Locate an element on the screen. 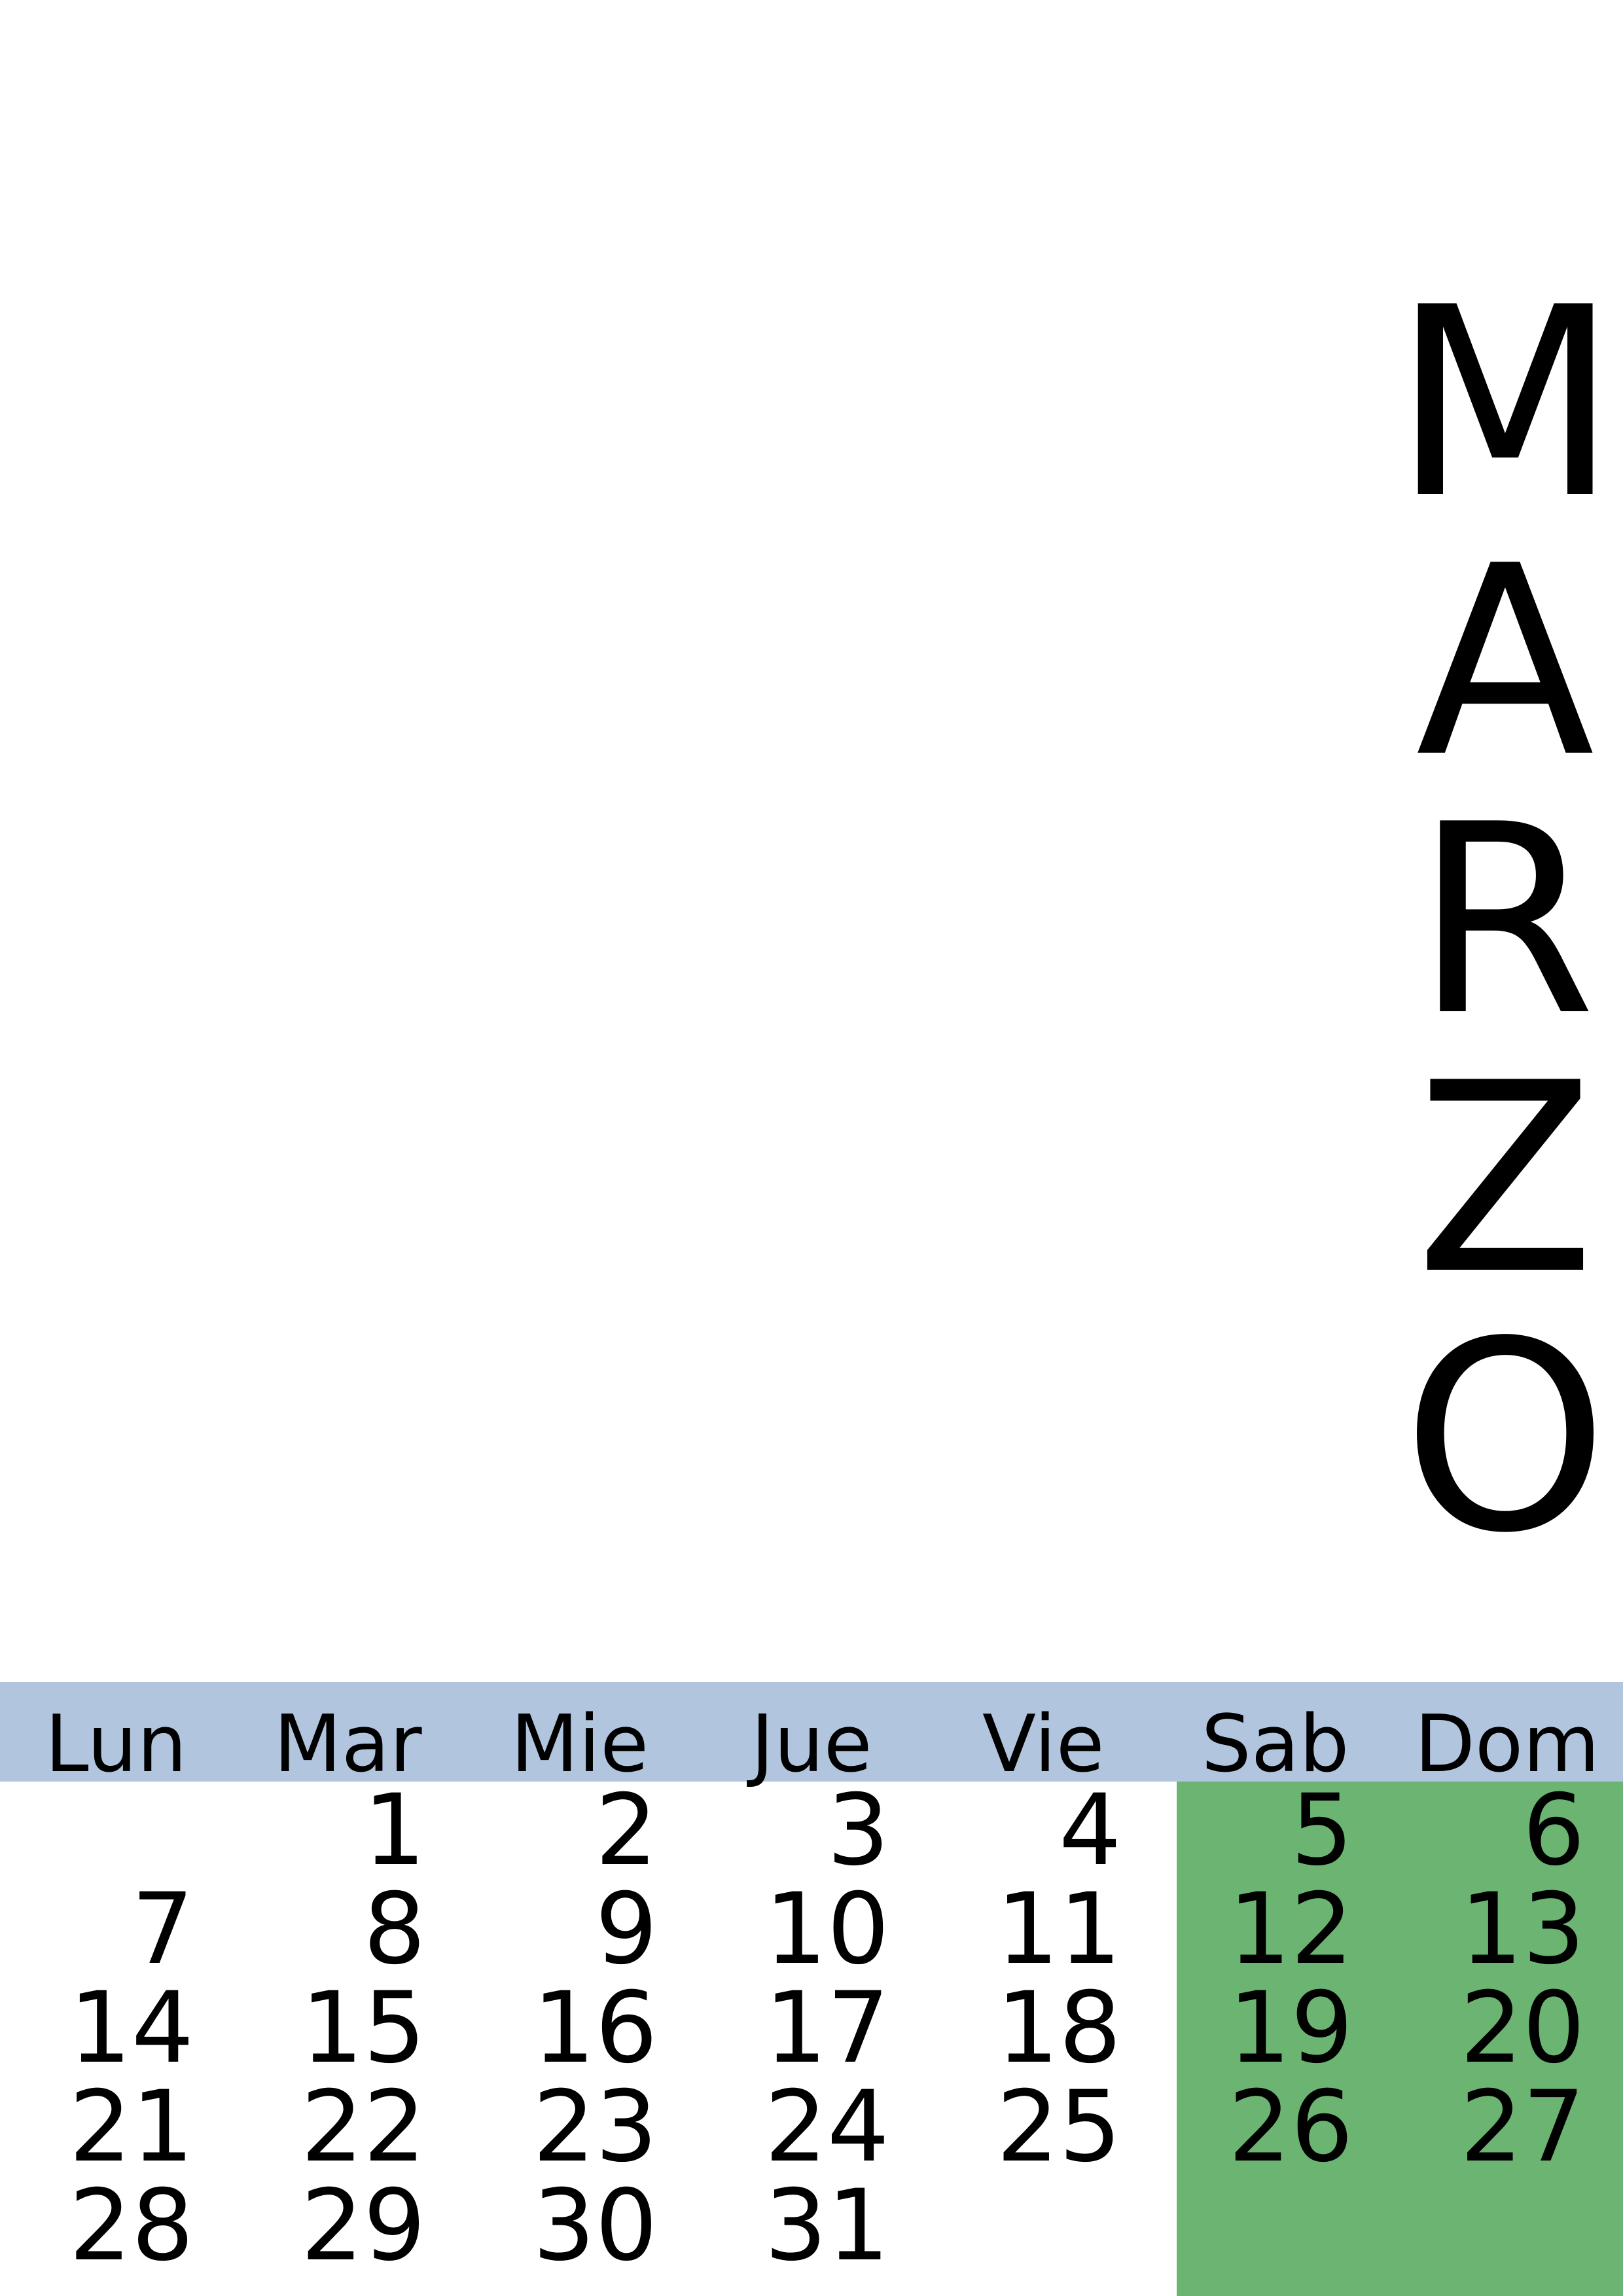  day-cell: 2 is located at coordinates (626, 1831).